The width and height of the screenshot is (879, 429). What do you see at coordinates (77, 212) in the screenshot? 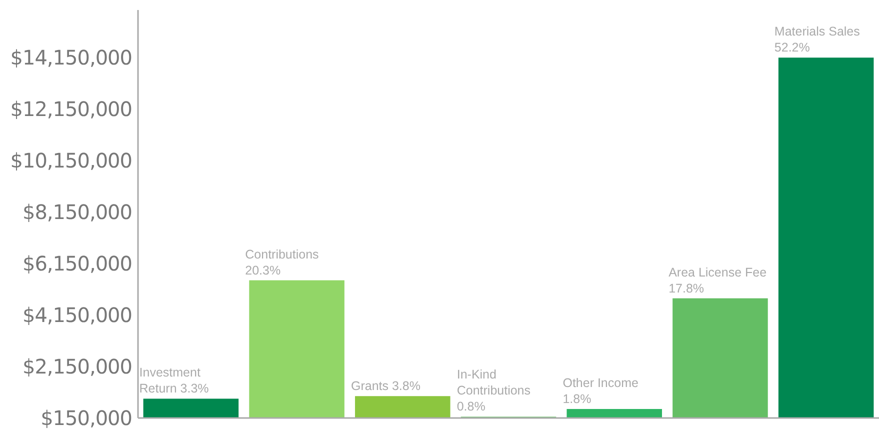
I see `y-tick-label: $8,150,000` at bounding box center [77, 212].